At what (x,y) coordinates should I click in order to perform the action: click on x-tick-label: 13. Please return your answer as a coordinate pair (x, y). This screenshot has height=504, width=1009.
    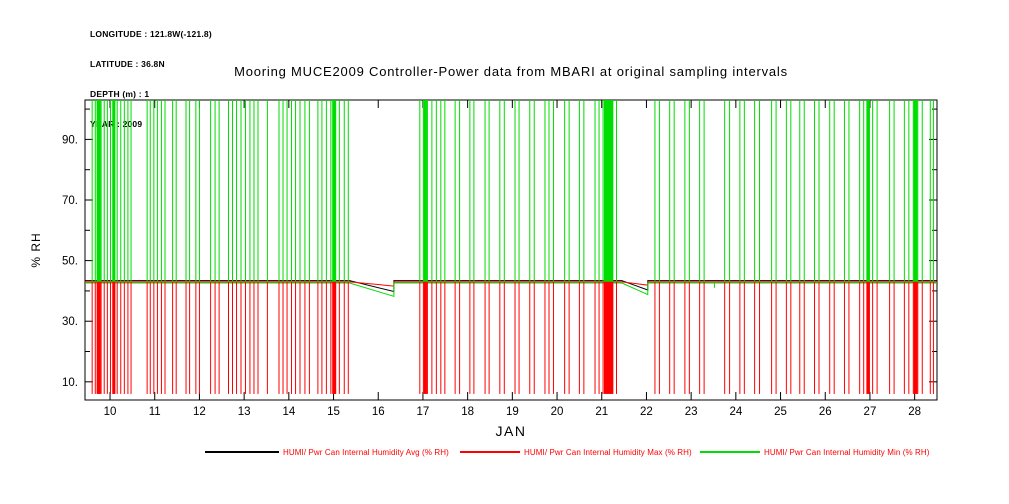
    Looking at the image, I should click on (244, 412).